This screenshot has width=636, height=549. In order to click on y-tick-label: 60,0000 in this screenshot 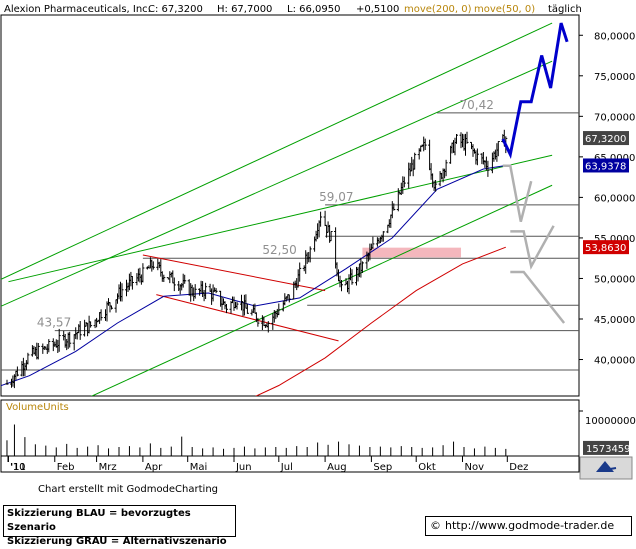, I will do `click(614, 198)`.